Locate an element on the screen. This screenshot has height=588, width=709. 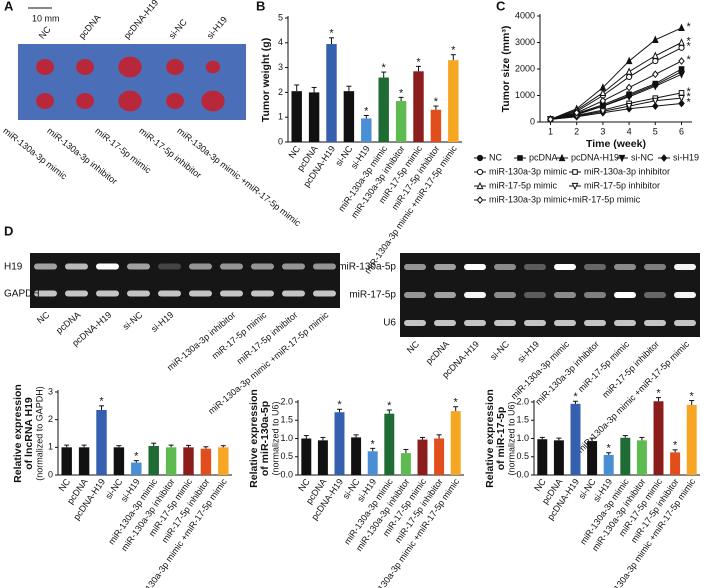
panel-label: D is located at coordinates (8, 230).